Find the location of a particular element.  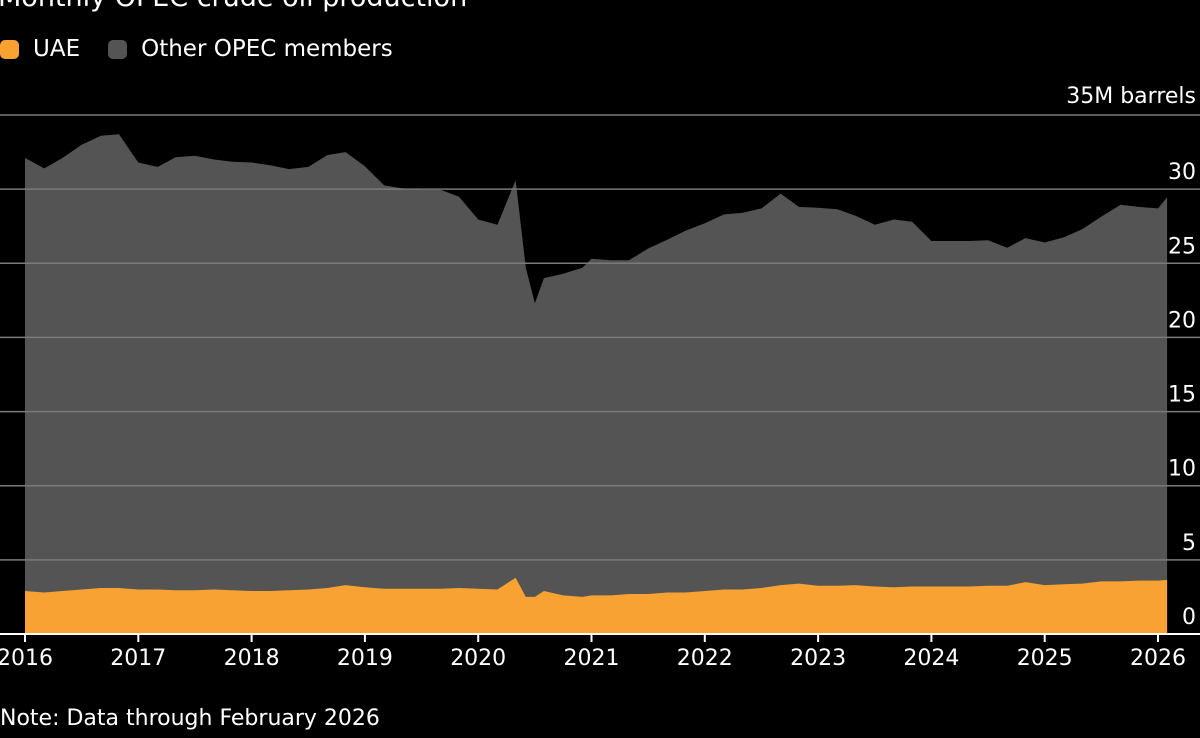

y-tick-label-25: 25 is located at coordinates (1182, 246).